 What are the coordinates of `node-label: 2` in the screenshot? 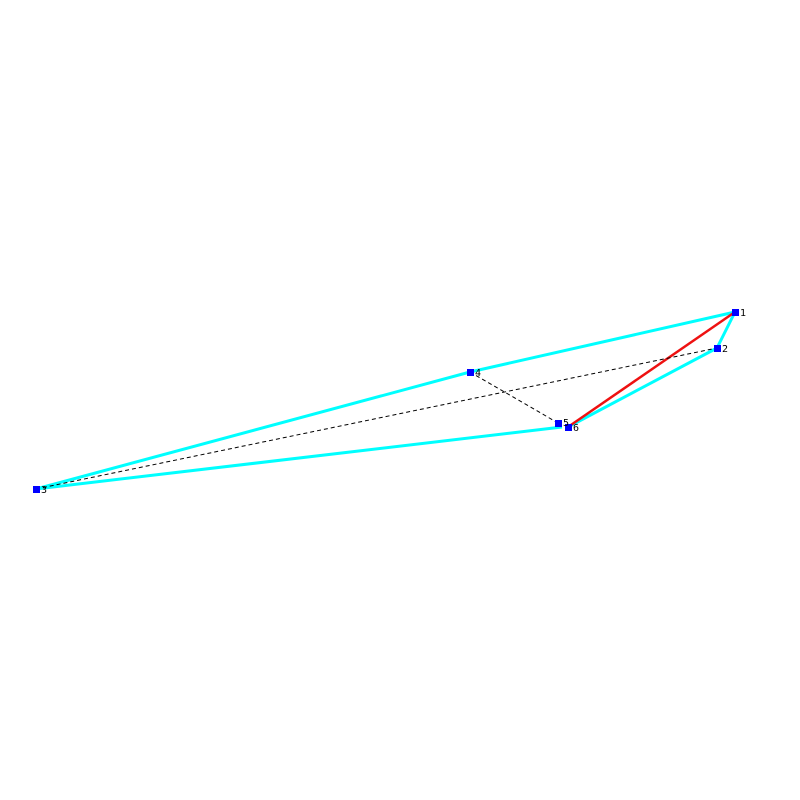 It's located at (725, 349).